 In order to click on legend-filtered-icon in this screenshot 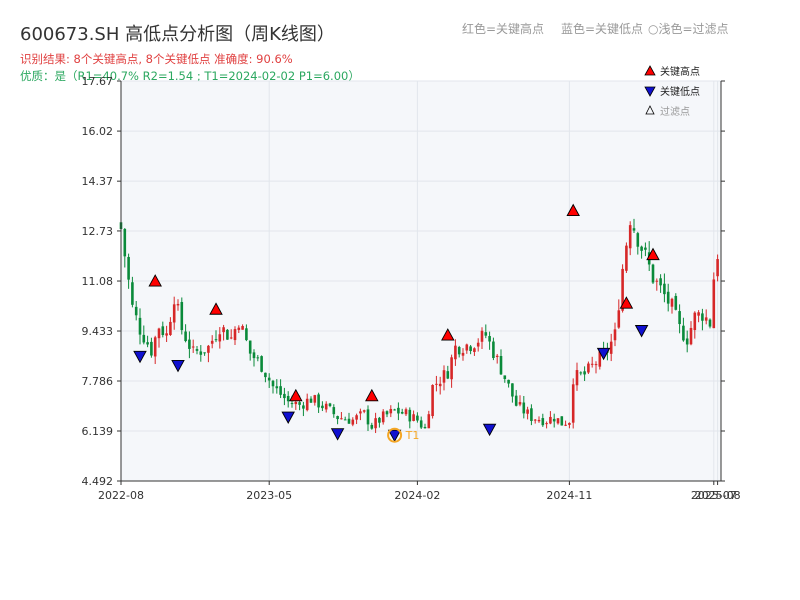, I will do `click(650, 110)`.